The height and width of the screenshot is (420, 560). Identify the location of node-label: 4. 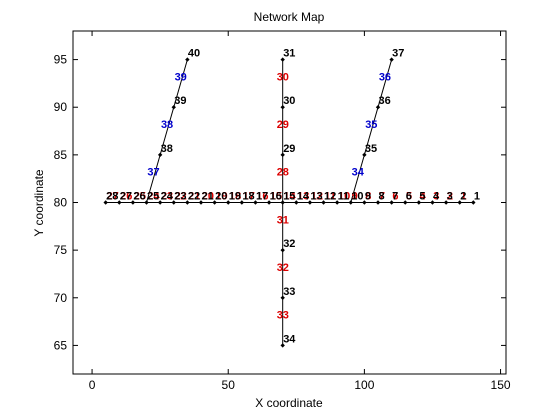
(436, 197).